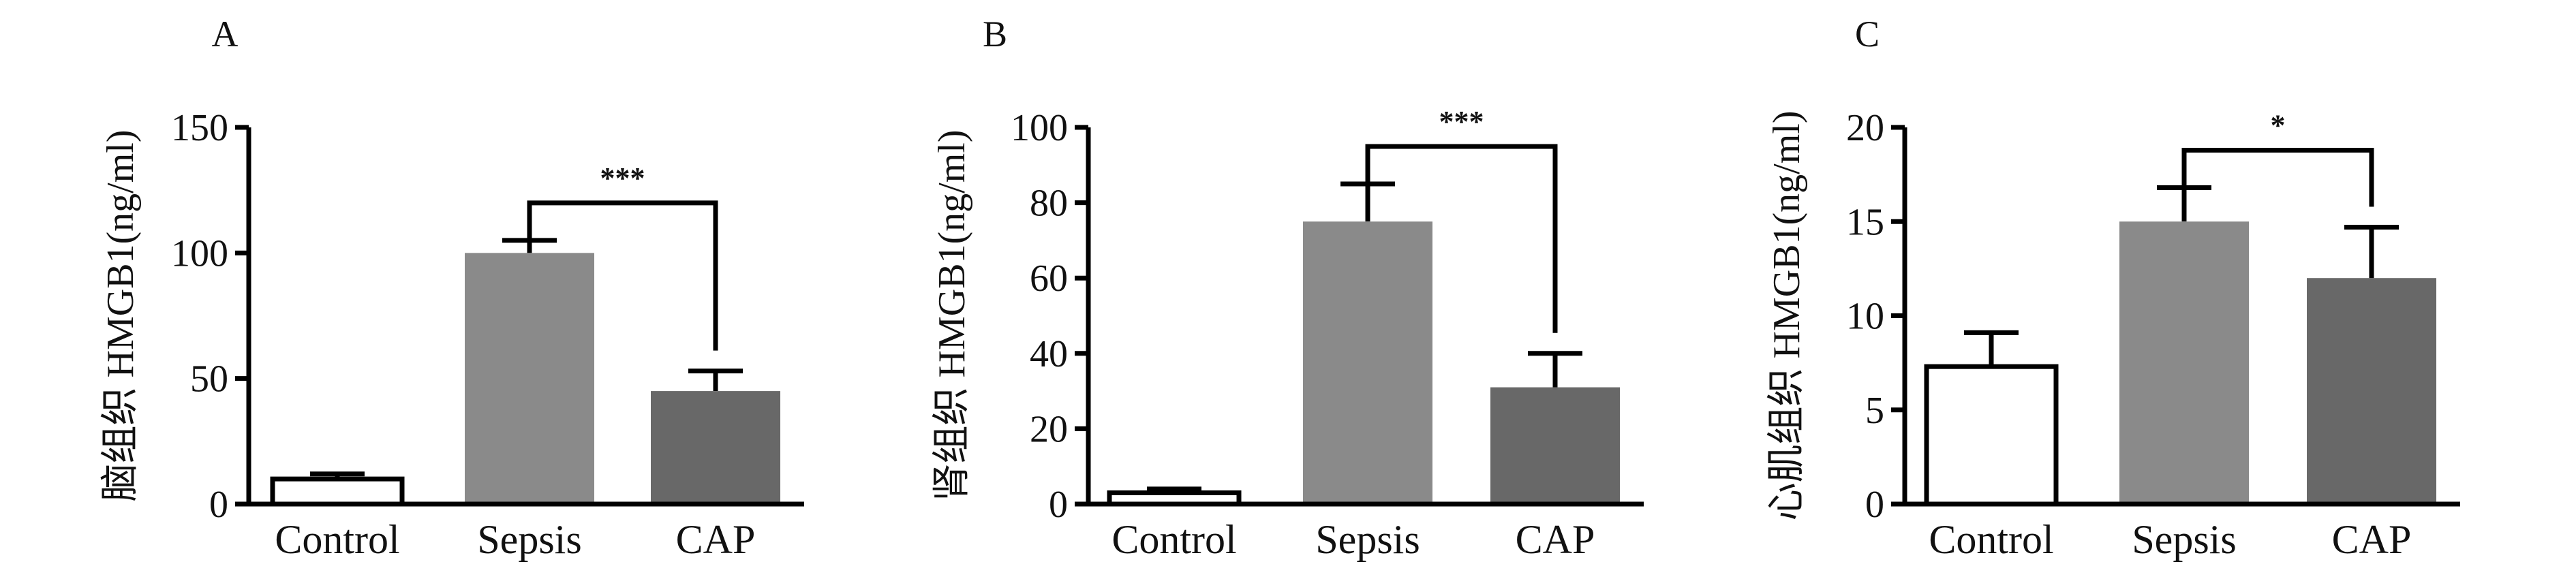 The image size is (2576, 579). Describe the element at coordinates (1049, 204) in the screenshot. I see `y-tick-label: 80` at that location.